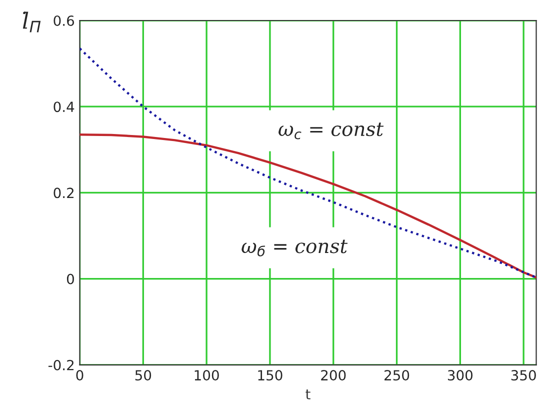  Describe the element at coordinates (270, 375) in the screenshot. I see `x-tick-label: 150` at that location.